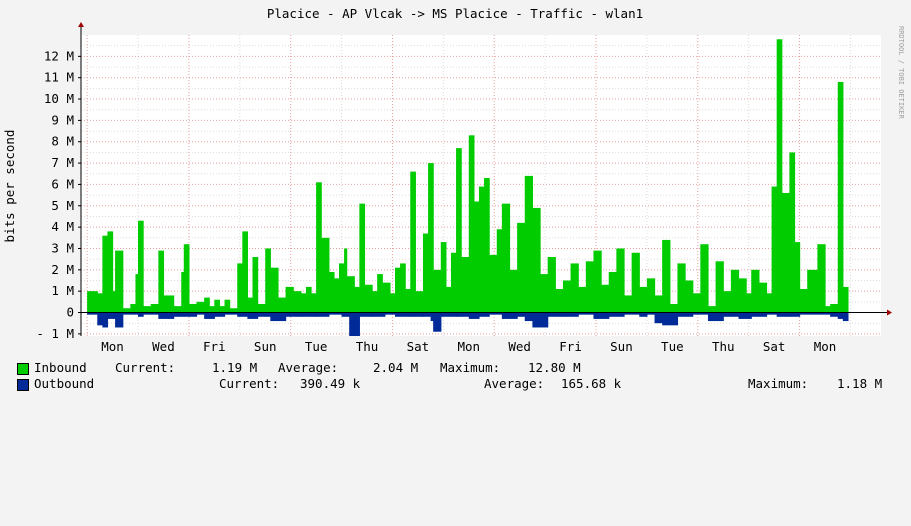  Describe the element at coordinates (55, 333) in the screenshot. I see `y-tick-label: - 1 M` at that location.